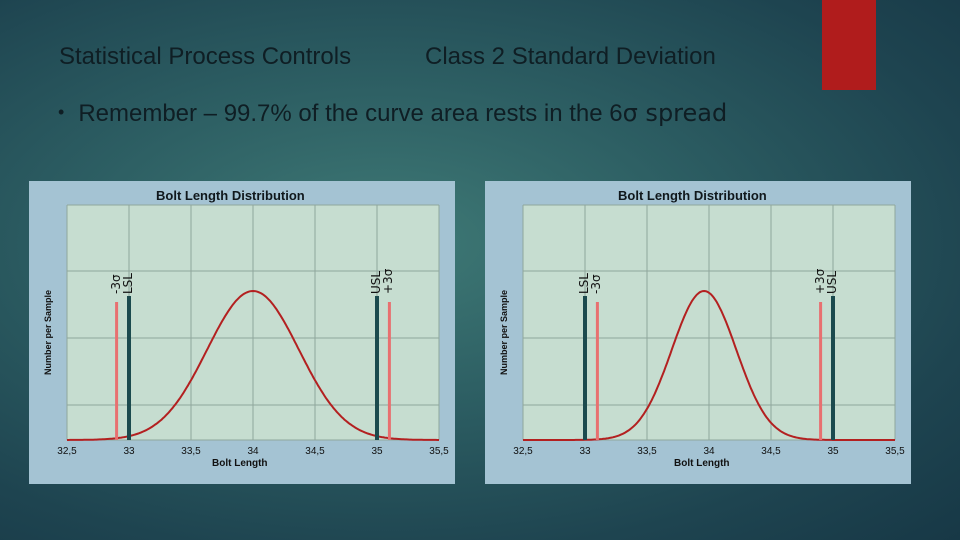 This screenshot has height=540, width=960. Describe the element at coordinates (849, 45) in the screenshot. I see `accent-tab` at that location.